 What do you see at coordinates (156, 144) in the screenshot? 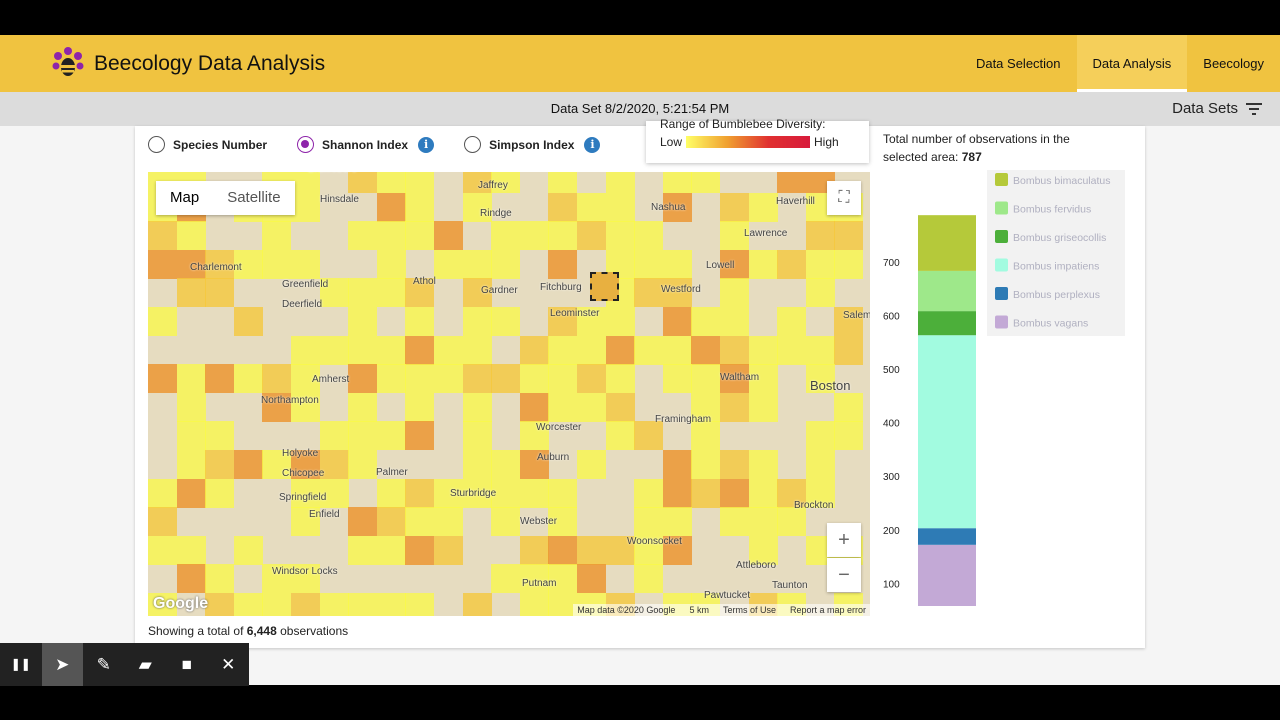
I see `radio-circle` at bounding box center [156, 144].